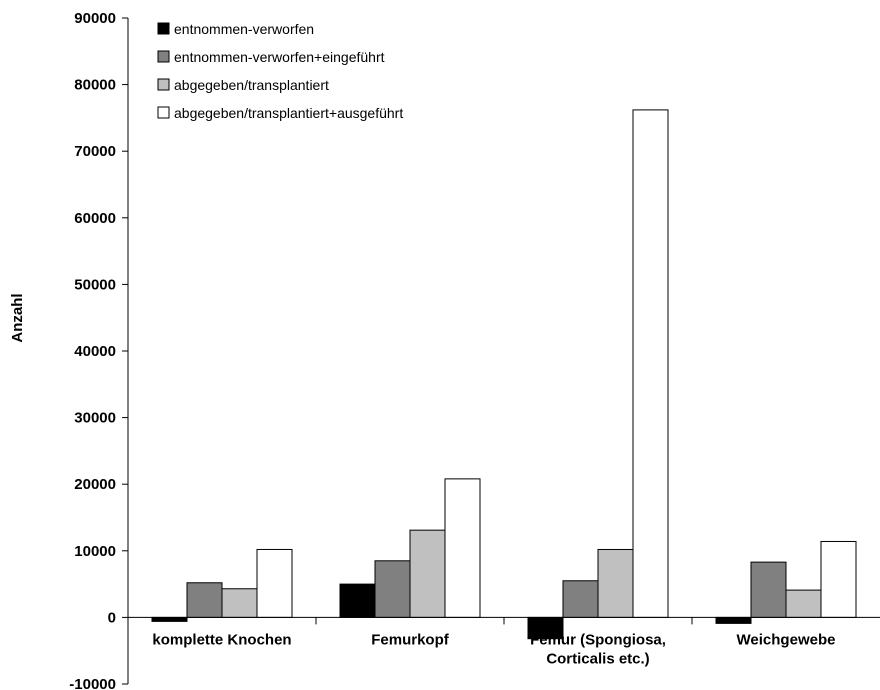 This screenshot has width=880, height=690. Describe the element at coordinates (95, 218) in the screenshot. I see `y-tick-label: 60000` at that location.